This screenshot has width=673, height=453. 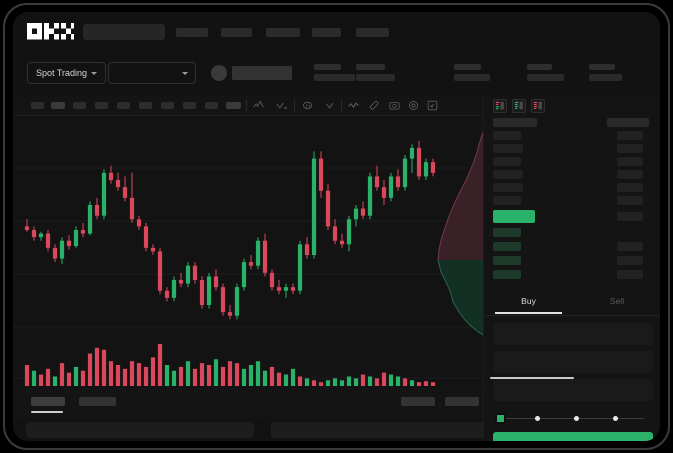 What do you see at coordinates (500, 106) in the screenshot?
I see `orderbook-mode-both-icon` at bounding box center [500, 106].